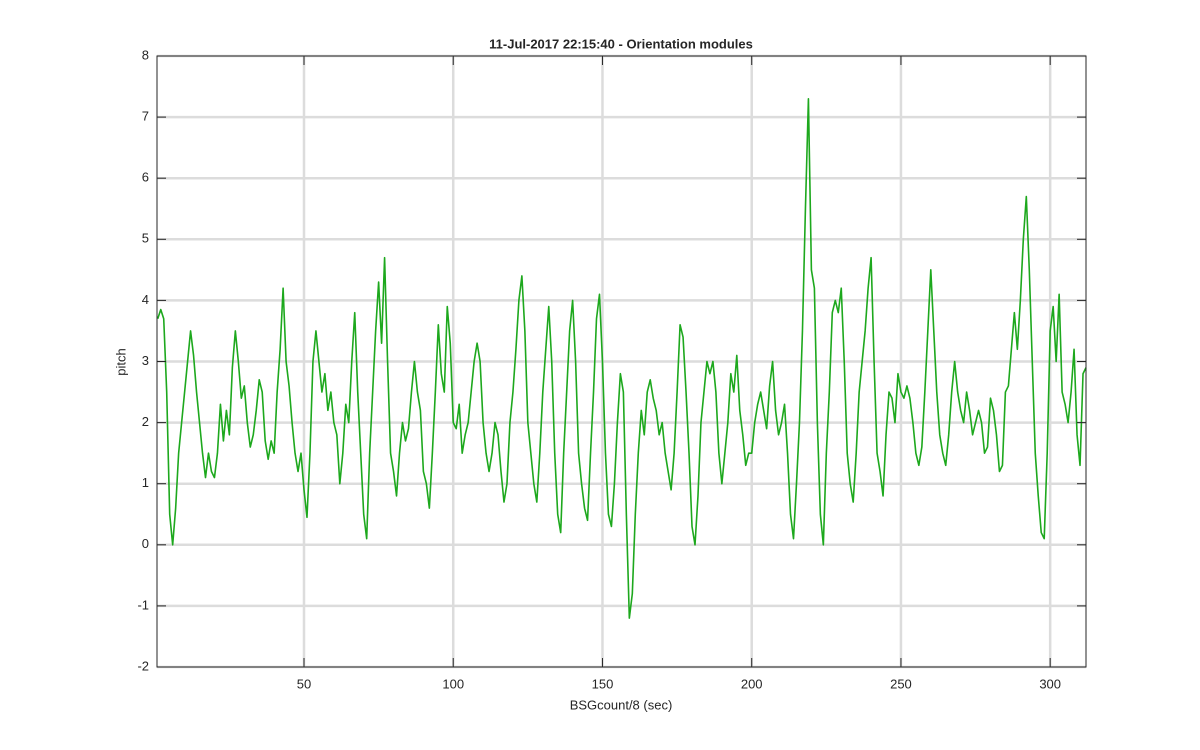 This screenshot has height=750, width=1200. I want to click on y-tick-label: 8, so click(145, 54).